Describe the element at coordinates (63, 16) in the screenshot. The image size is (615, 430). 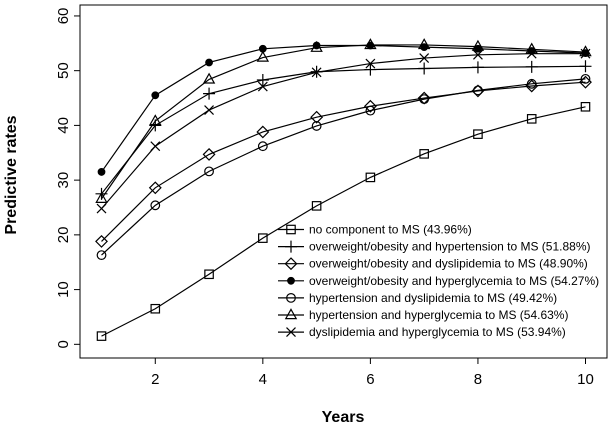
I see `y-tick-label: 60` at that location.